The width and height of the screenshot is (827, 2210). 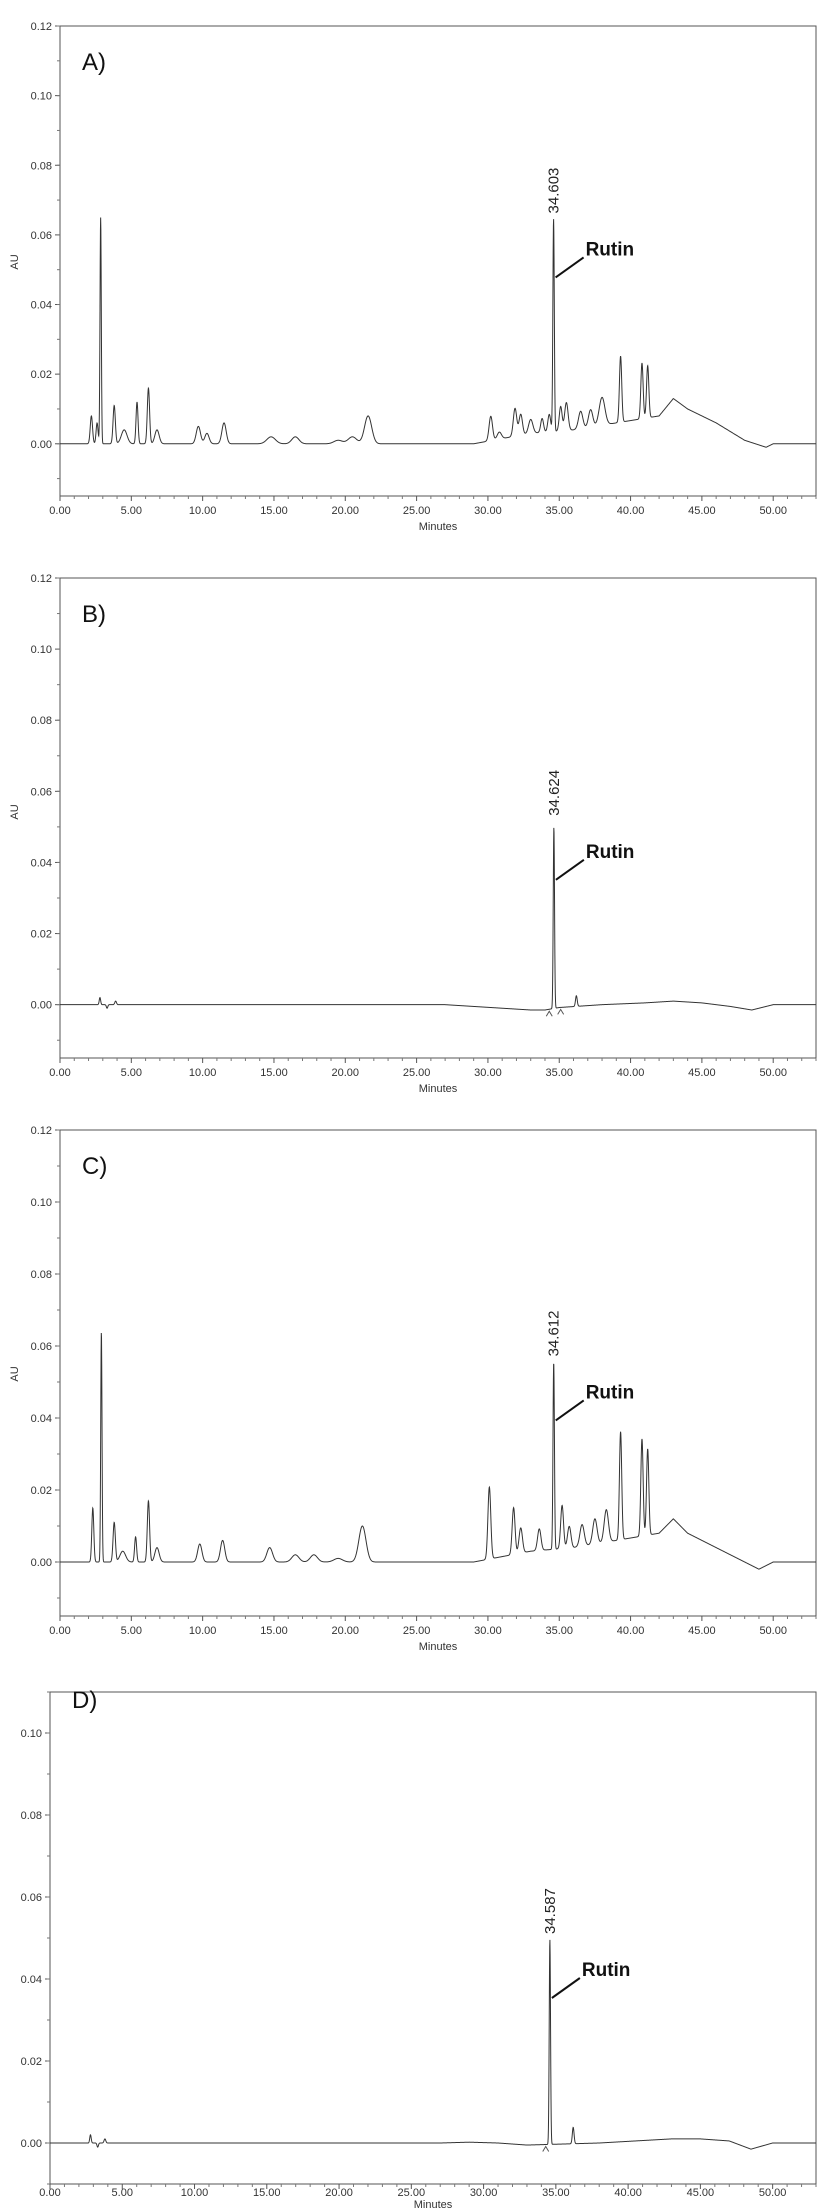 I want to click on panel-label: A), so click(x=94, y=62).